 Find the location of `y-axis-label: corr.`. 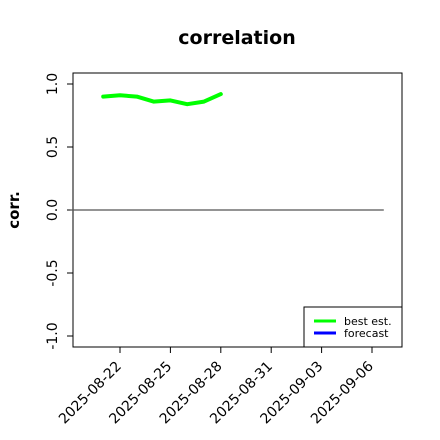

y-axis-label: corr. is located at coordinates (14, 210).